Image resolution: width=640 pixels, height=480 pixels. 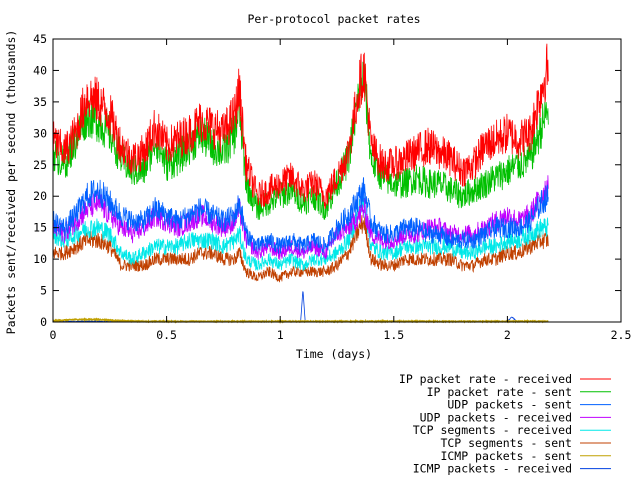 What do you see at coordinates (40, 165) in the screenshot?
I see `y-tick-label: 25` at bounding box center [40, 165].